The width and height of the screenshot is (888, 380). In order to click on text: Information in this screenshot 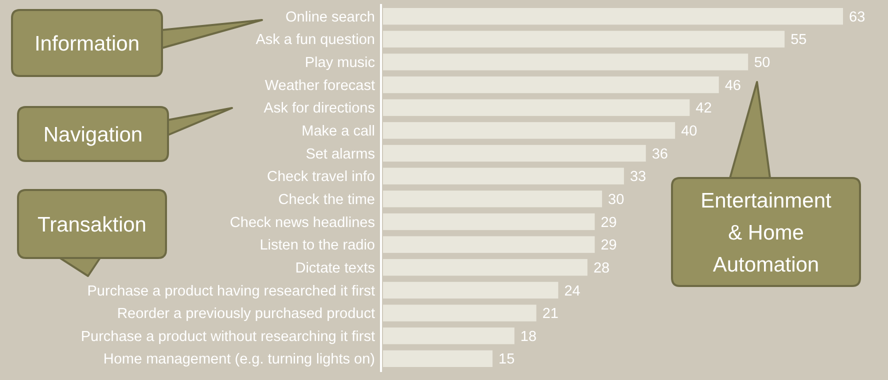, I will do `click(87, 44)`.